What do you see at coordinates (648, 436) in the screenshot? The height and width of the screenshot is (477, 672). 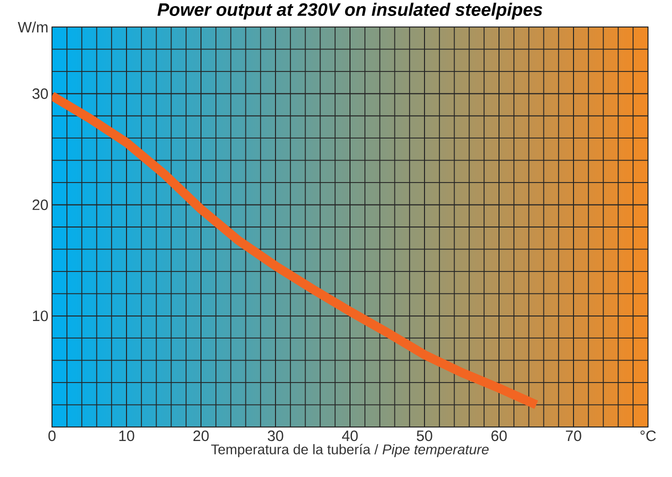 I see `x-tick-label: °C` at bounding box center [648, 436].